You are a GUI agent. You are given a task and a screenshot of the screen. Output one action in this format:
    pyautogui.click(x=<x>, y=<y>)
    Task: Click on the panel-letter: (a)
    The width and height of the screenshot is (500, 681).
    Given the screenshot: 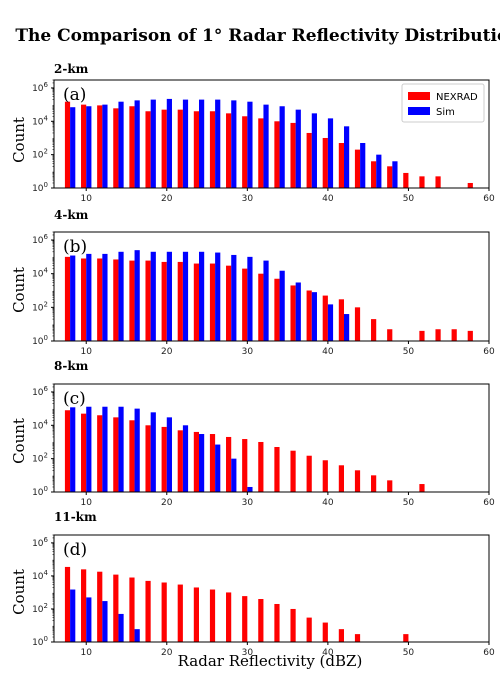 What is the action you would take?
    pyautogui.click(x=74, y=95)
    